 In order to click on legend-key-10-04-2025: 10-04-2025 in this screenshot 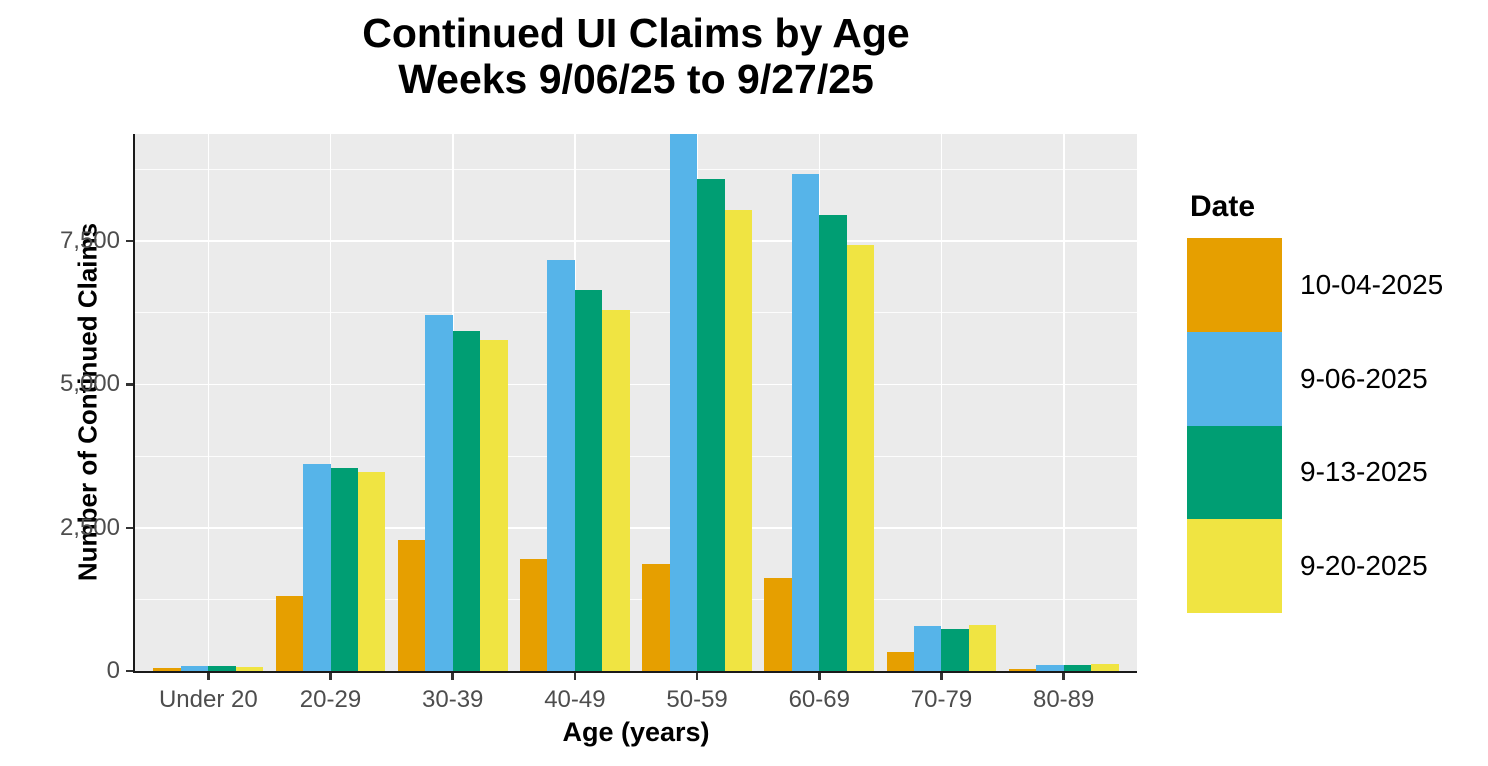, I will do `click(1327, 285)`.